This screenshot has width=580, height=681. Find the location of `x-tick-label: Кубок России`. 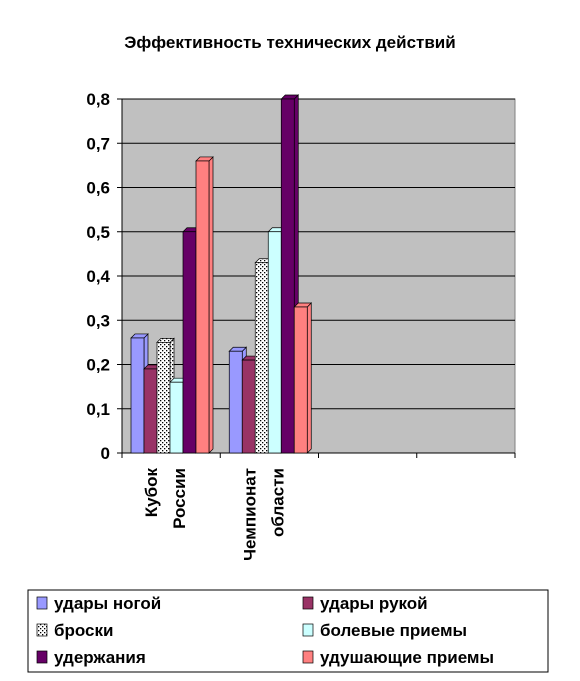

x-tick-label: Кубок России is located at coordinates (165, 498).